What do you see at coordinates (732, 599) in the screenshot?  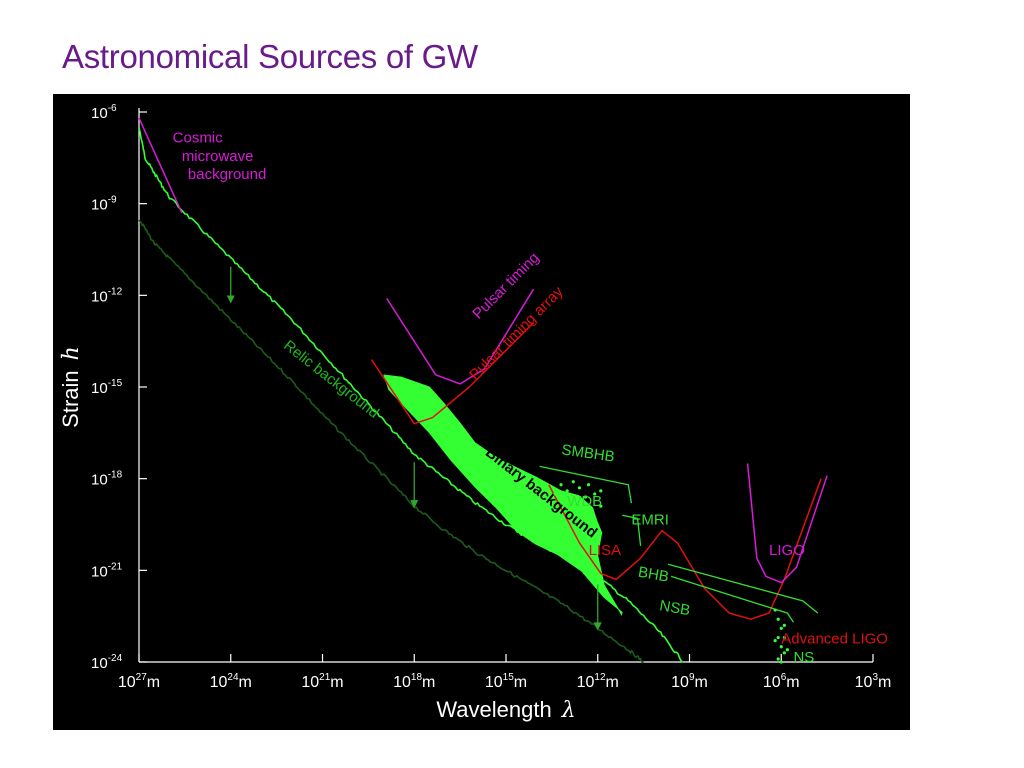 I see `bracket-nsb` at bounding box center [732, 599].